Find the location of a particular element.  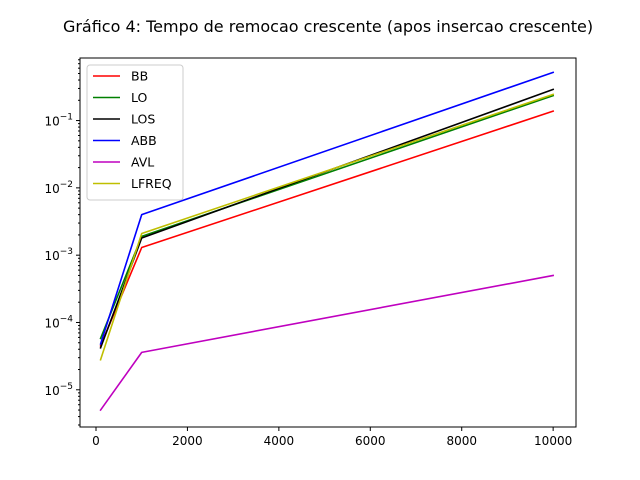

legend-label-abb: ABB is located at coordinates (144, 140).